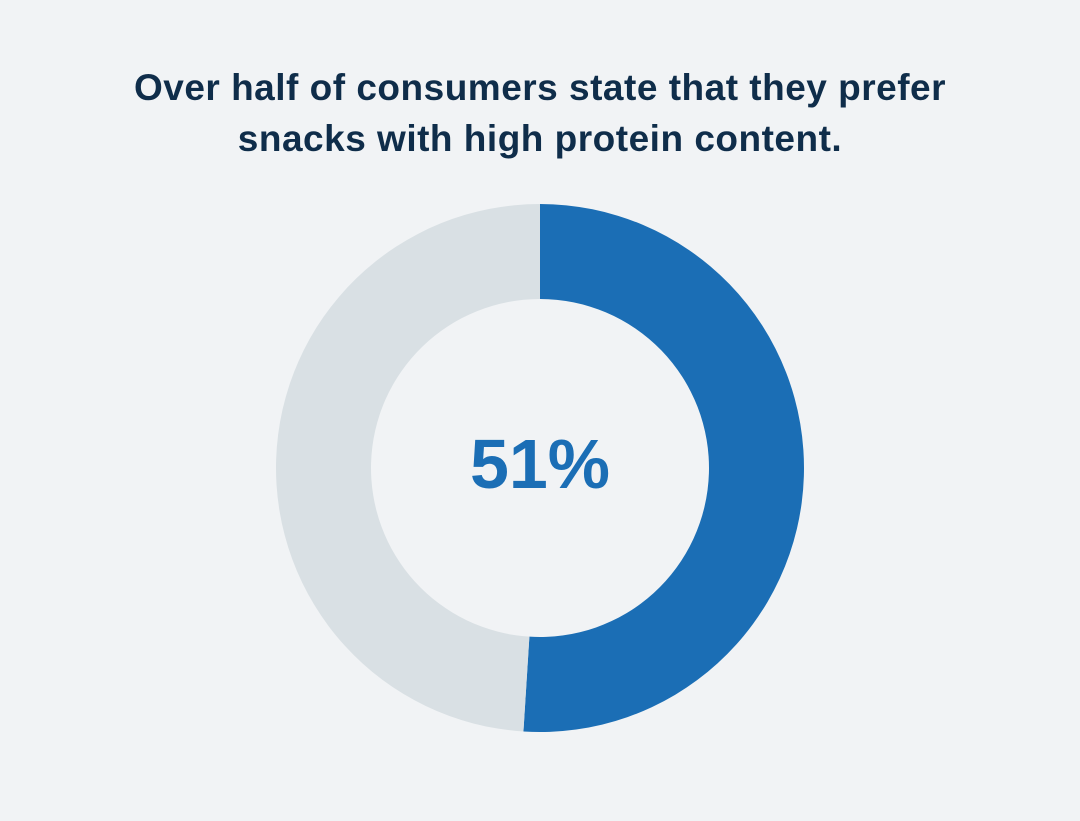 The width and height of the screenshot is (1080, 821). I want to click on chart-title-line-2: snacks with high protein content., so click(540, 138).